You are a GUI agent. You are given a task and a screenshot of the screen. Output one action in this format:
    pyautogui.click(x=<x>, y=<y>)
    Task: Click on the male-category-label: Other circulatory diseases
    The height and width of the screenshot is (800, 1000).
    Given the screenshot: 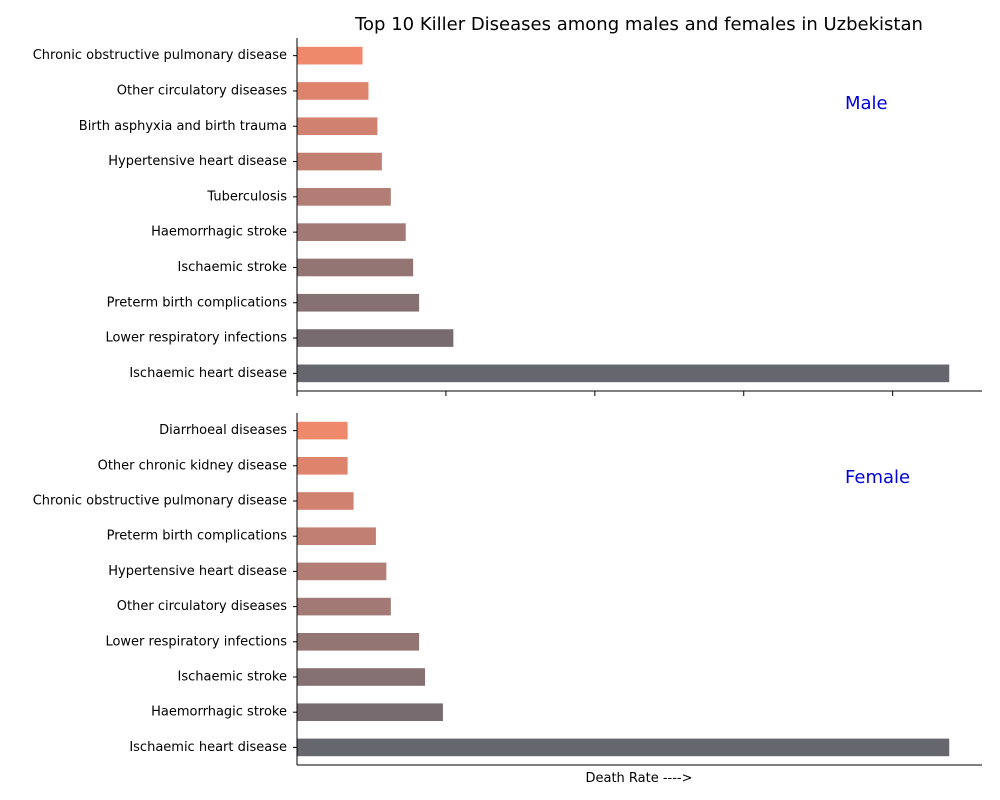 What is the action you would take?
    pyautogui.click(x=202, y=90)
    